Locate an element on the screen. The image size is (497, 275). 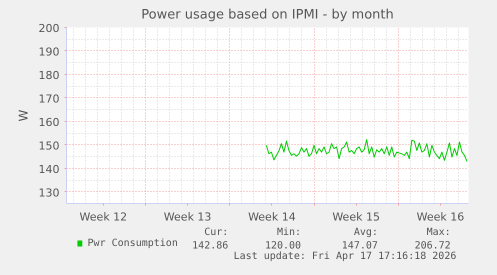
y-tick-label: 180 is located at coordinates (49, 75).